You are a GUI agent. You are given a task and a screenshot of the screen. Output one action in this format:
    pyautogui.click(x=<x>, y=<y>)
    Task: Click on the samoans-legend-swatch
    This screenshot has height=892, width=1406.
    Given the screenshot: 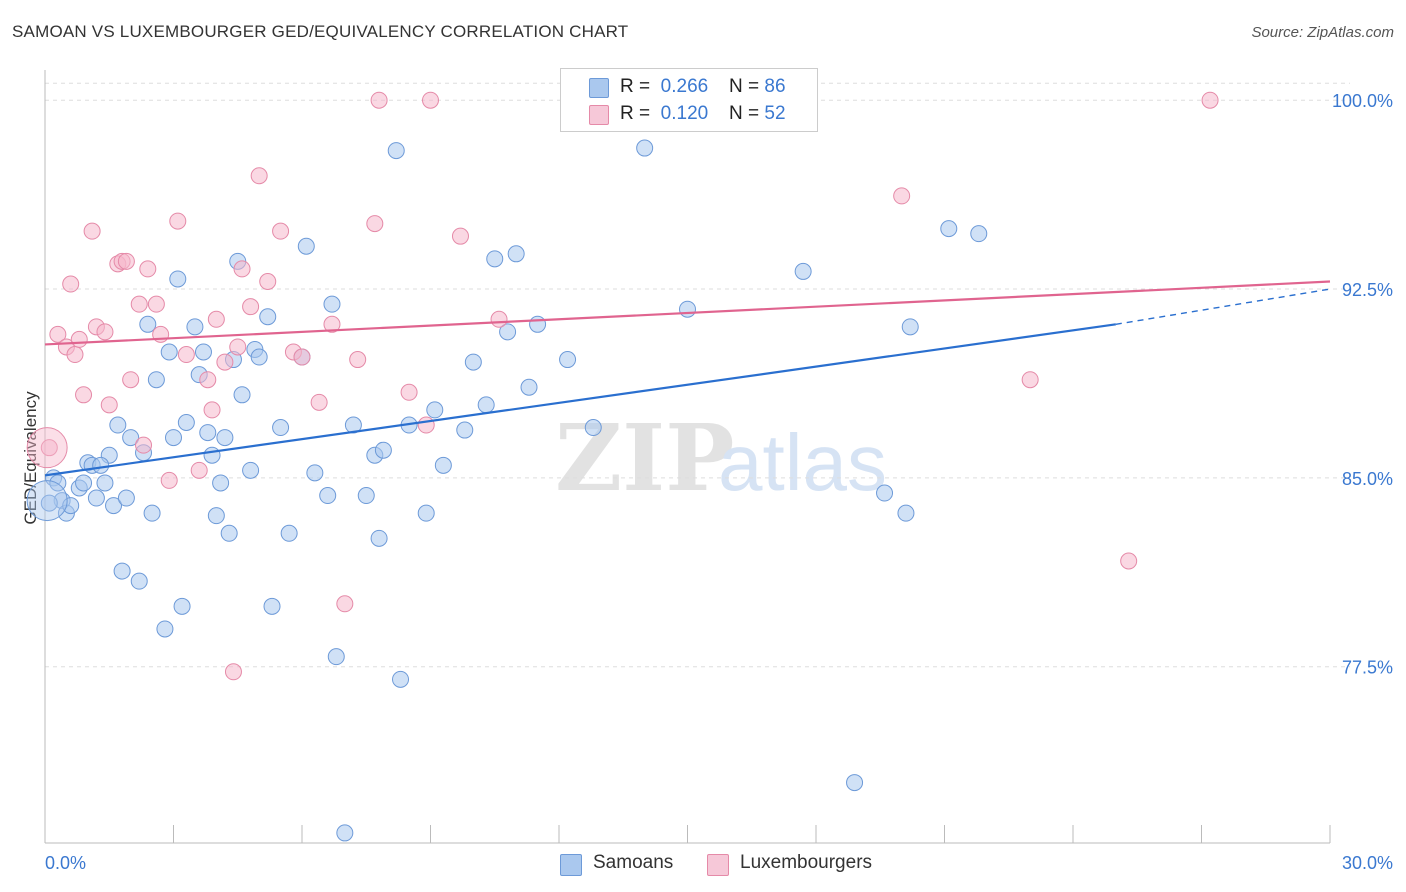 What is the action you would take?
    pyautogui.click(x=571, y=865)
    